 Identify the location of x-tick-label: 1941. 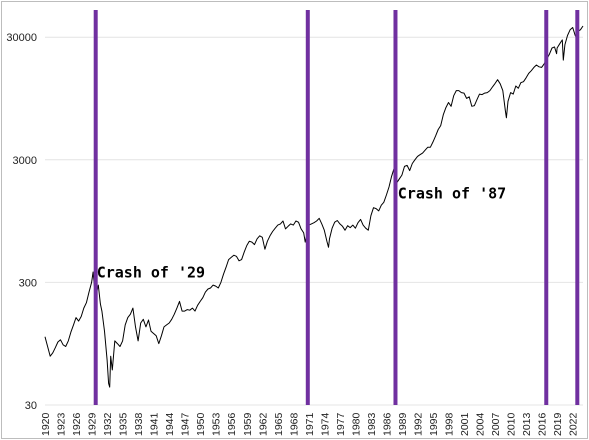
(155, 424).